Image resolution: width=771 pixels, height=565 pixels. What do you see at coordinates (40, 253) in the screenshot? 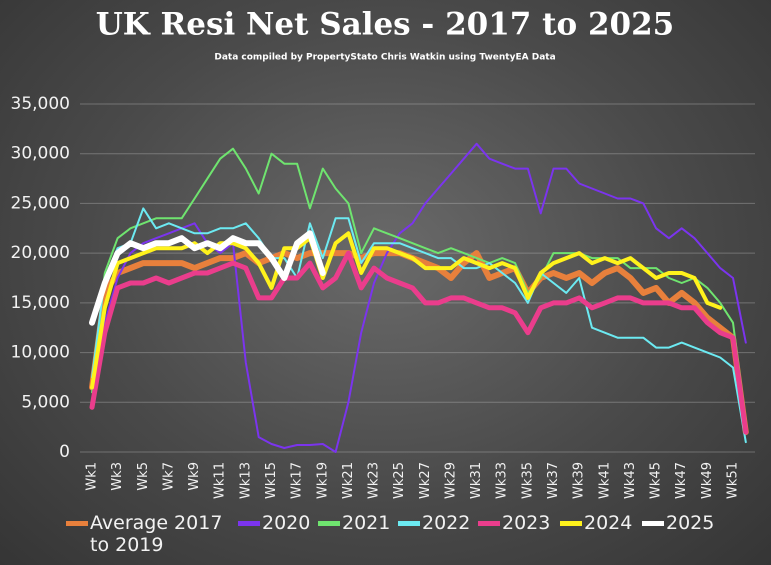
I see `y-tick-label: 20,000` at bounding box center [40, 253].